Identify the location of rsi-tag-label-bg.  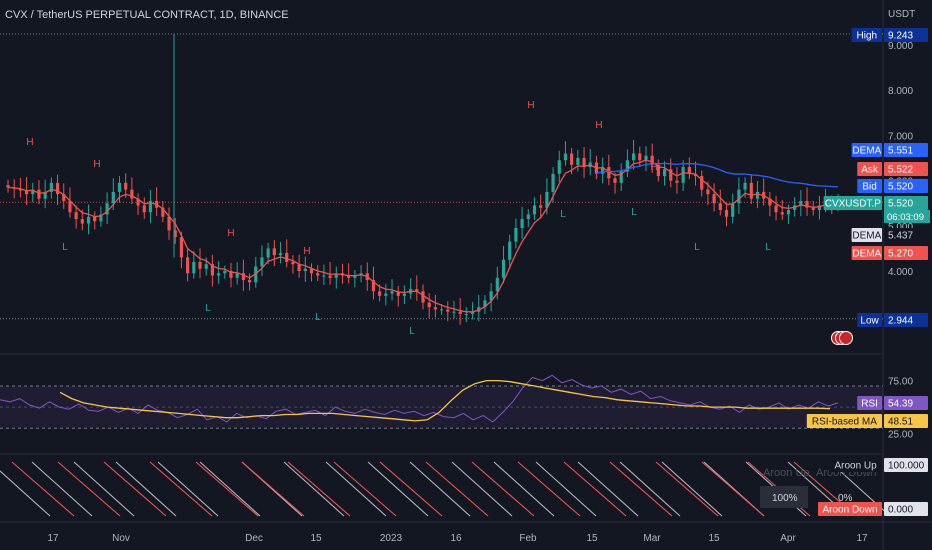
(869, 403).